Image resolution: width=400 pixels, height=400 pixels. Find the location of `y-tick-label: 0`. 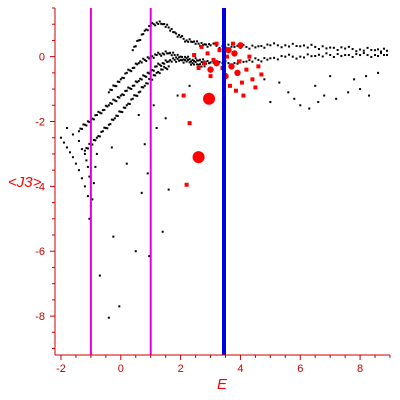

y-tick-label: 0 is located at coordinates (42, 58).